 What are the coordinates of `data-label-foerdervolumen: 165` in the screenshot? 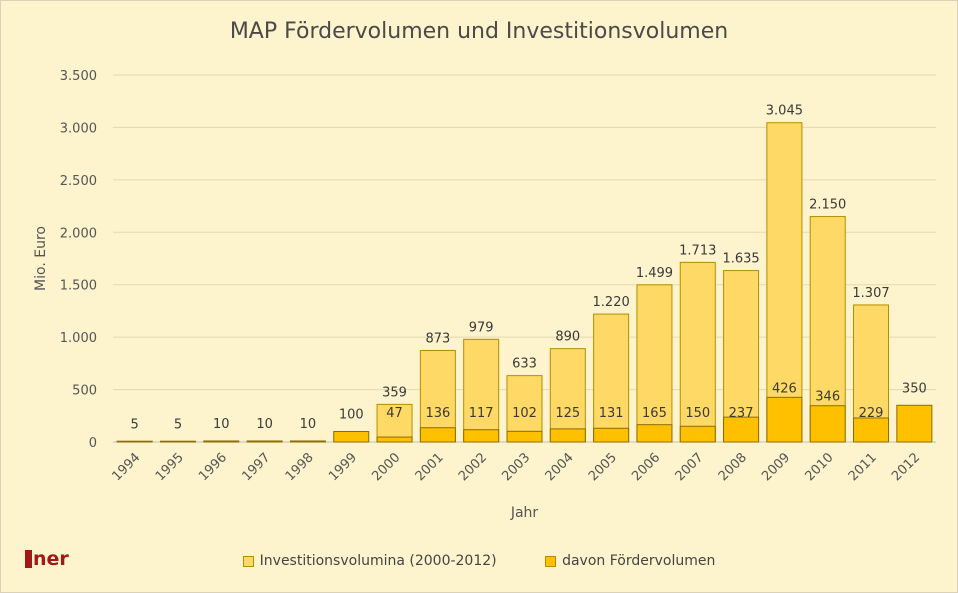 It's located at (654, 413).